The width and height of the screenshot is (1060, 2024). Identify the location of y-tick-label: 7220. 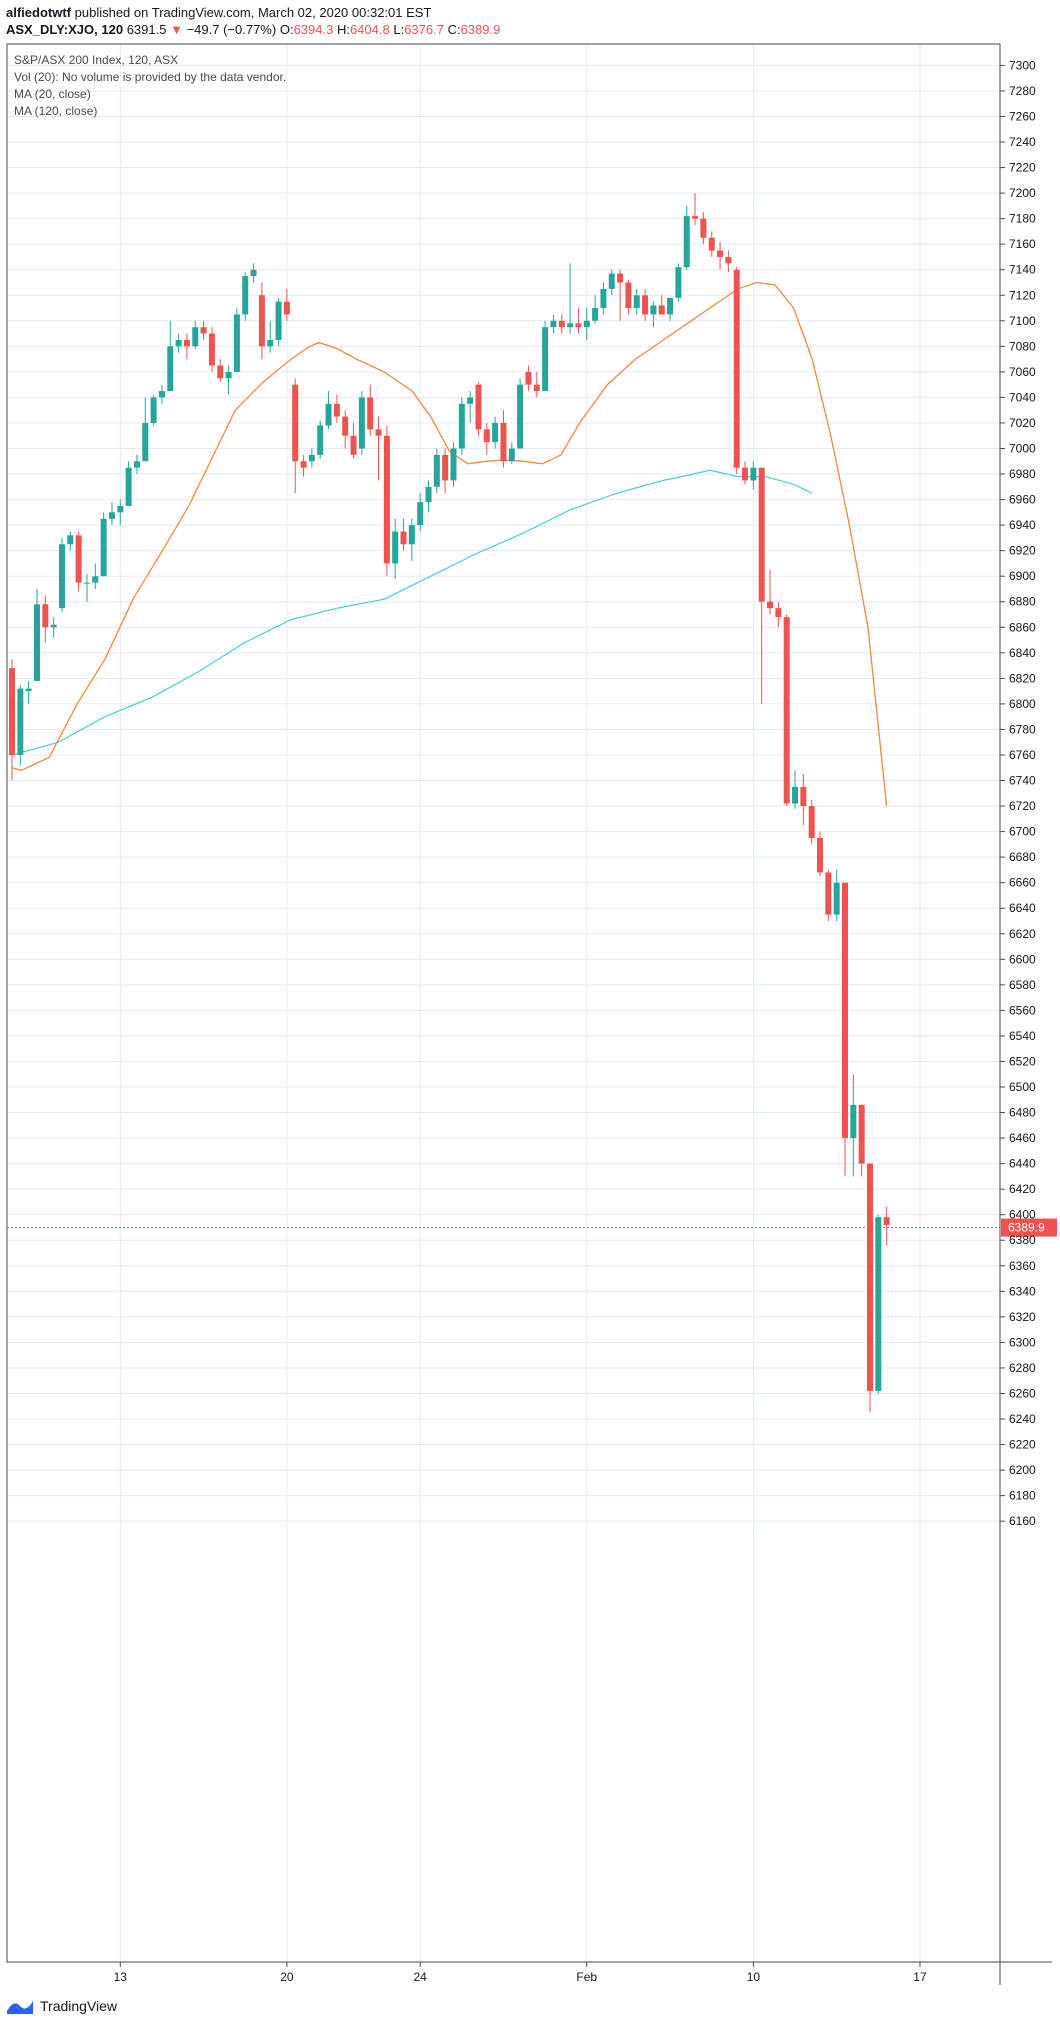
(1022, 168).